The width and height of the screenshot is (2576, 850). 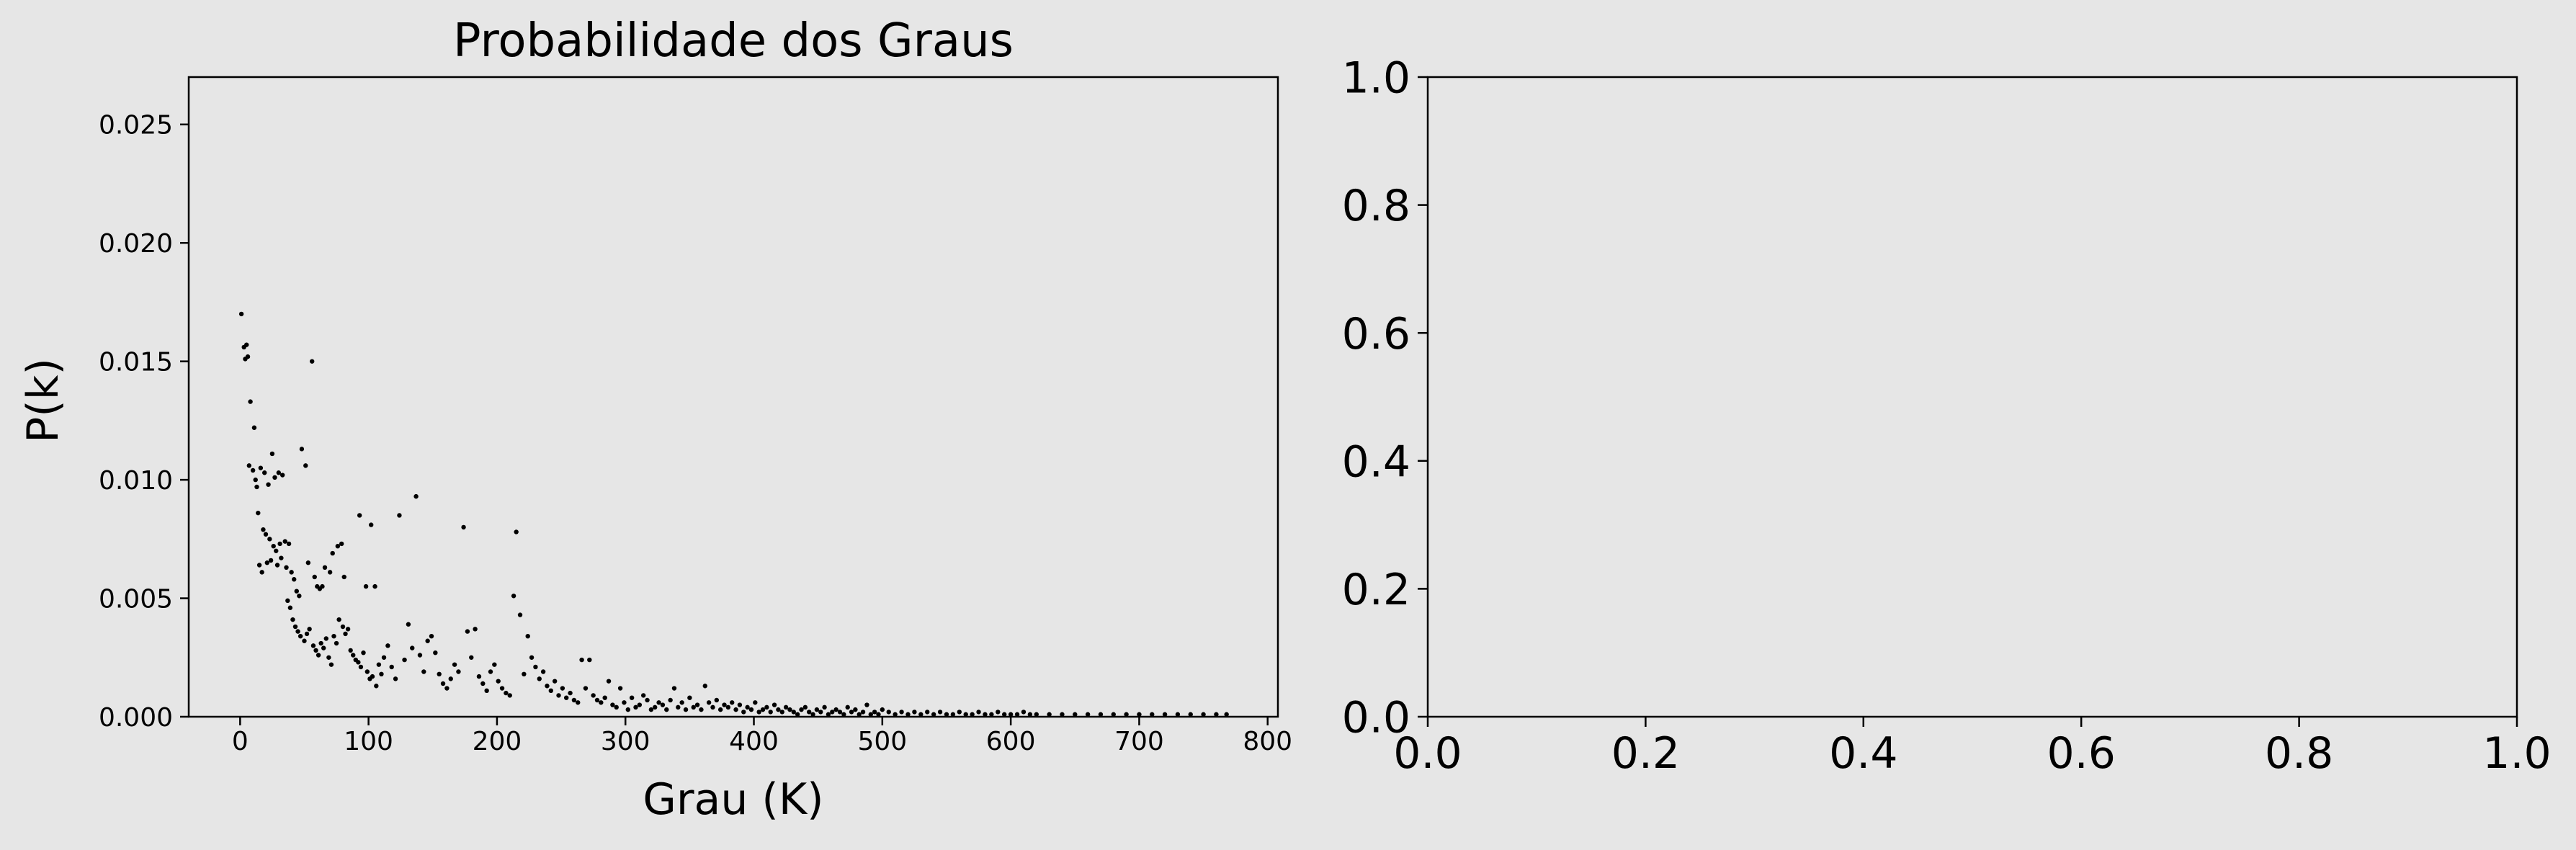 What do you see at coordinates (882, 741) in the screenshot?
I see `left-x-tick-label: 500` at bounding box center [882, 741].